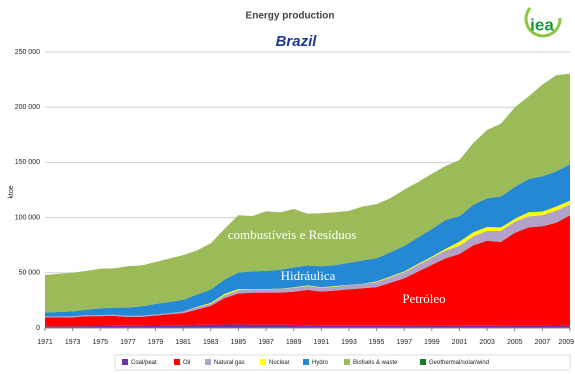  I want to click on annotation: Petróleo, so click(423, 298).